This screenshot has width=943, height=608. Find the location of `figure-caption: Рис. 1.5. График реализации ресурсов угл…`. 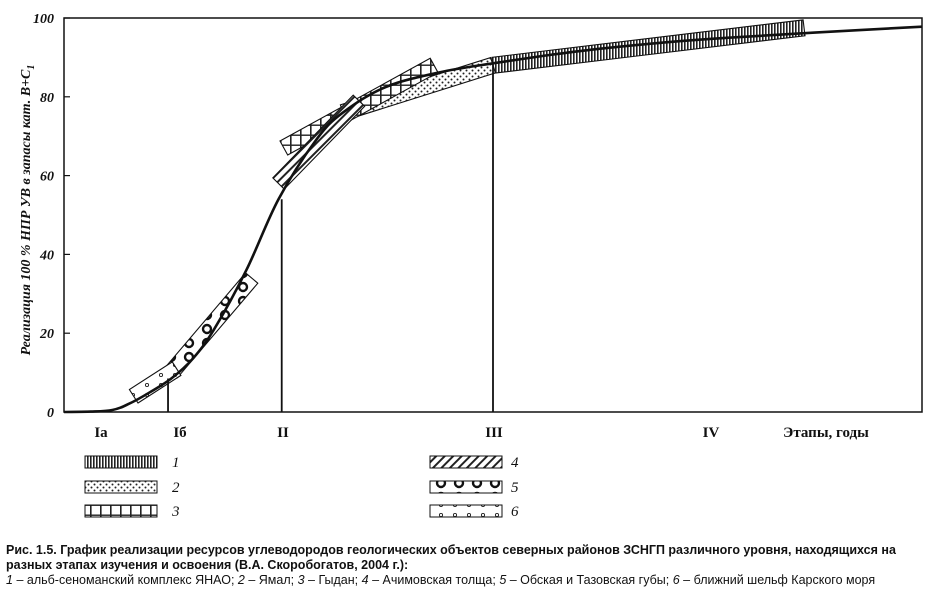

figure-caption: Рис. 1.5. График реализации ресурсов угл… is located at coordinates (471, 565).